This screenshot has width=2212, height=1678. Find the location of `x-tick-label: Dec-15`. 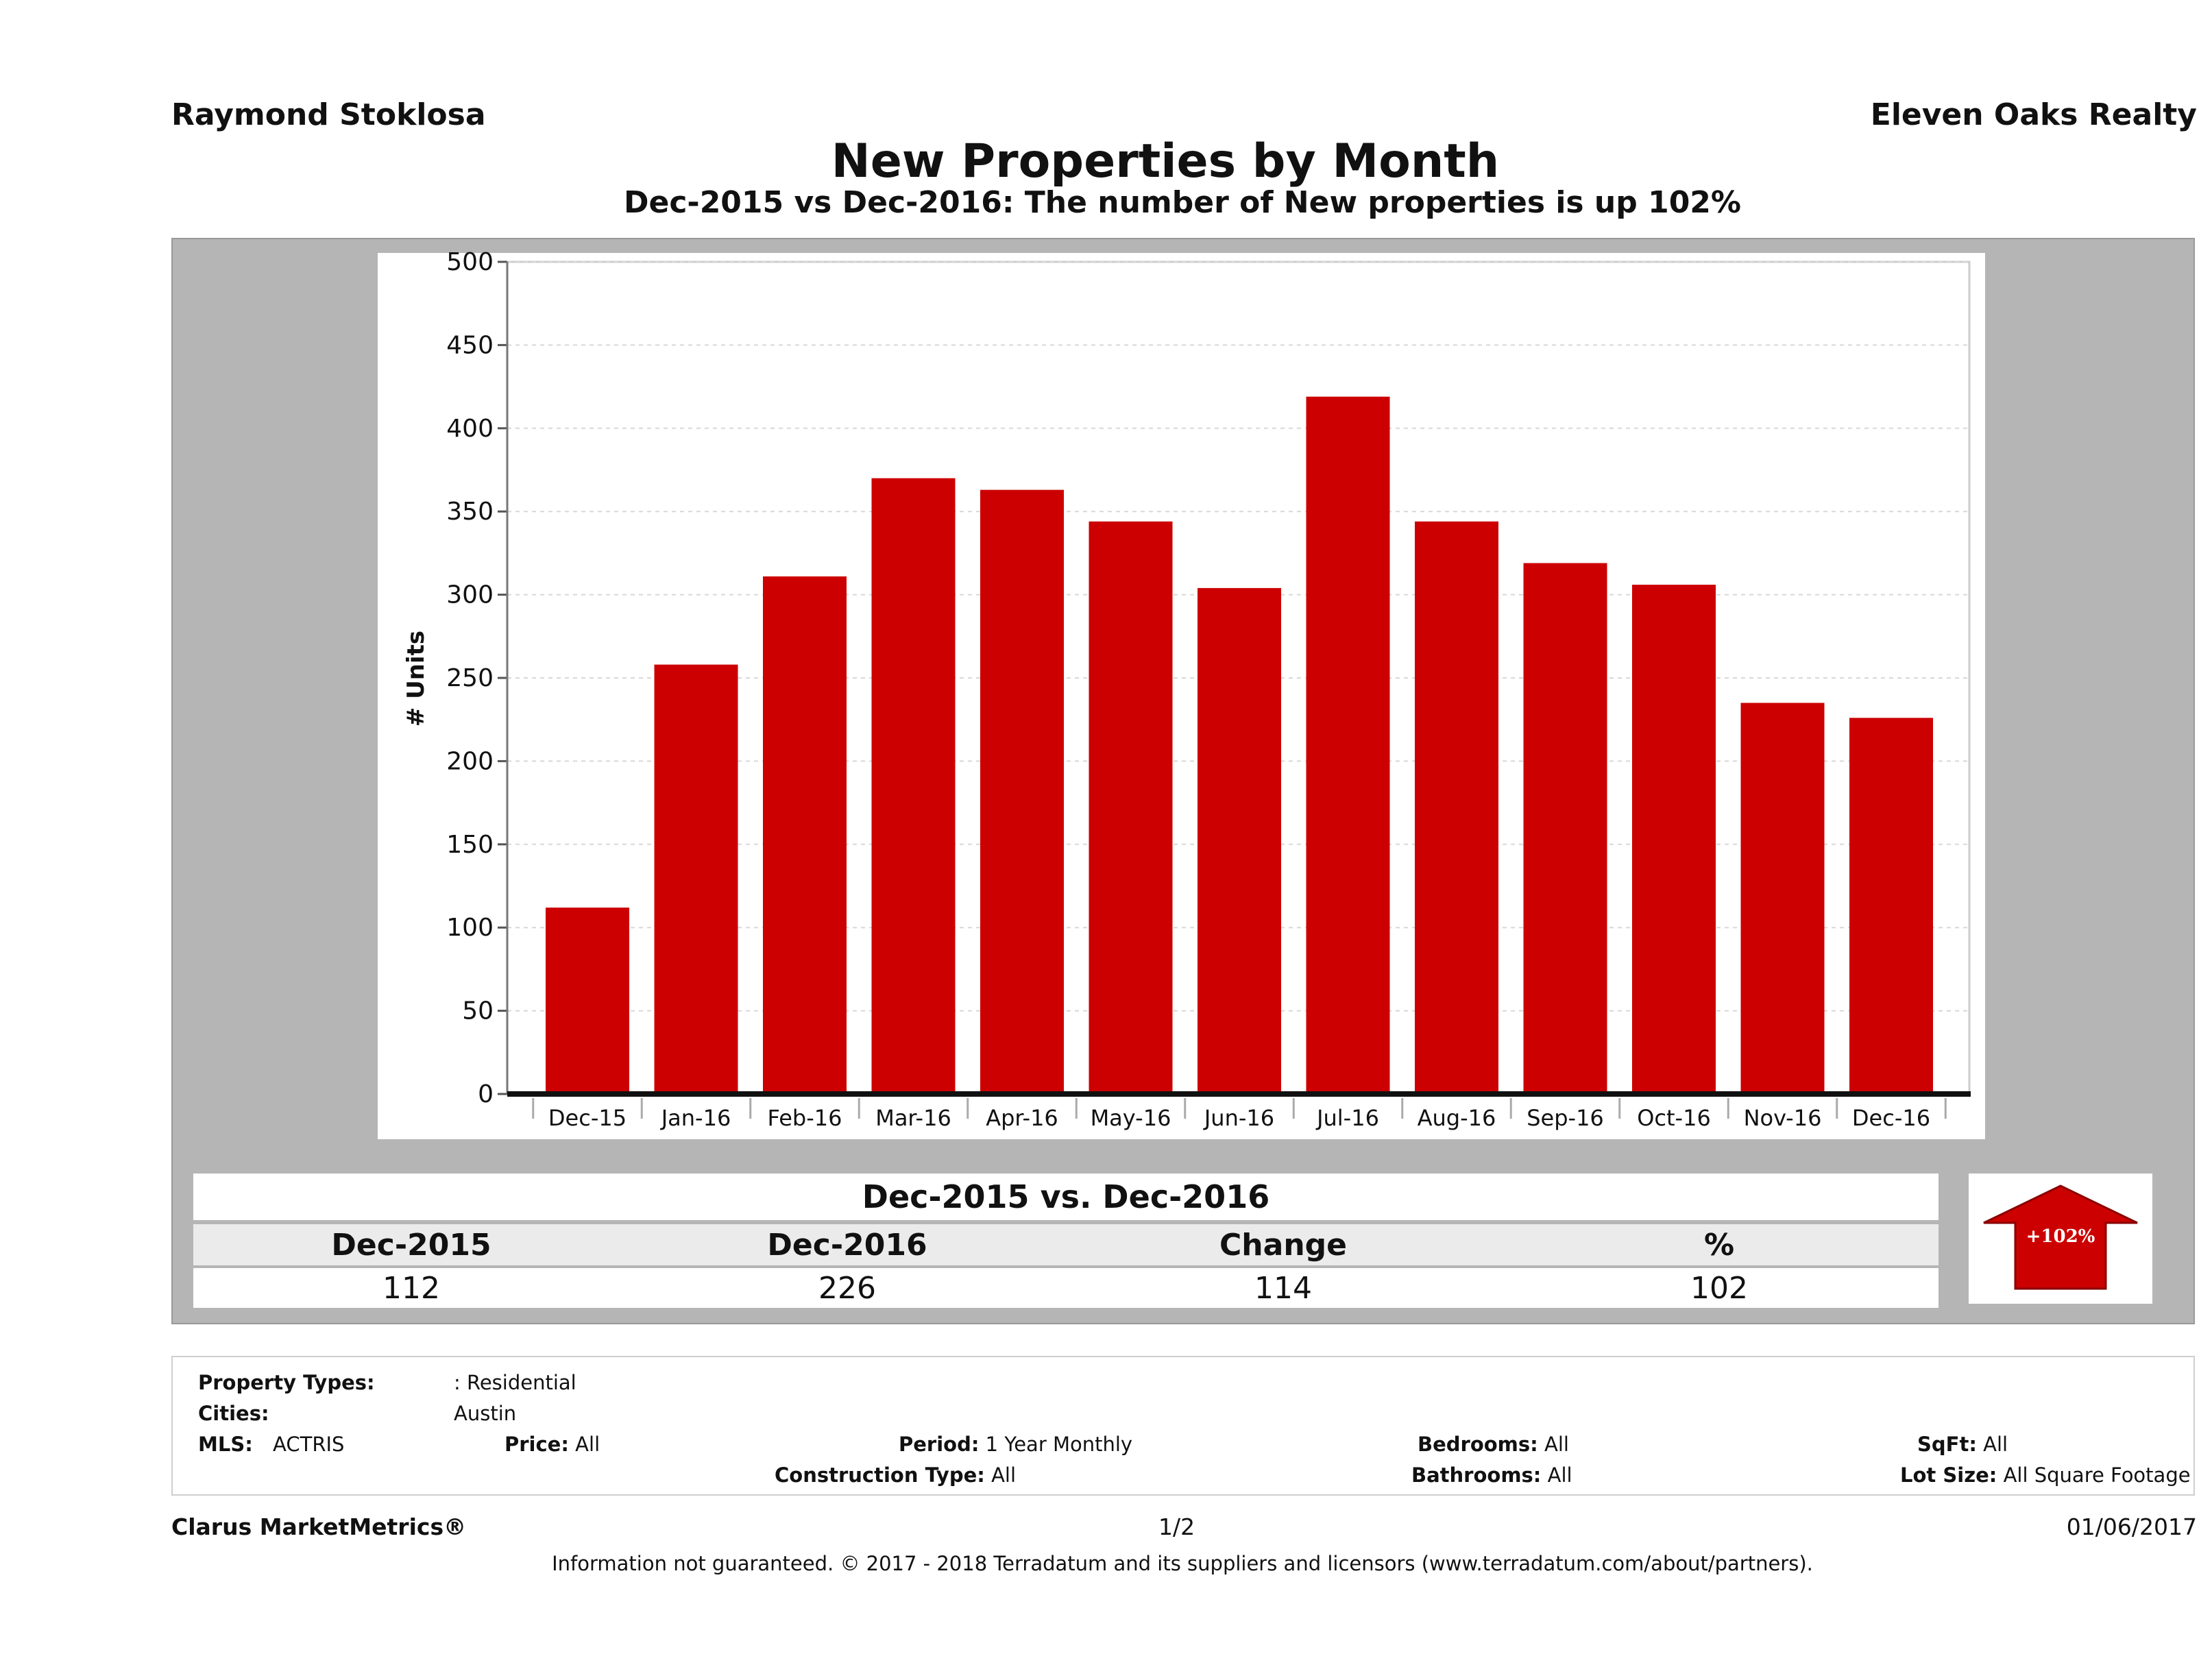

x-tick-label: Dec-15 is located at coordinates (587, 1118).